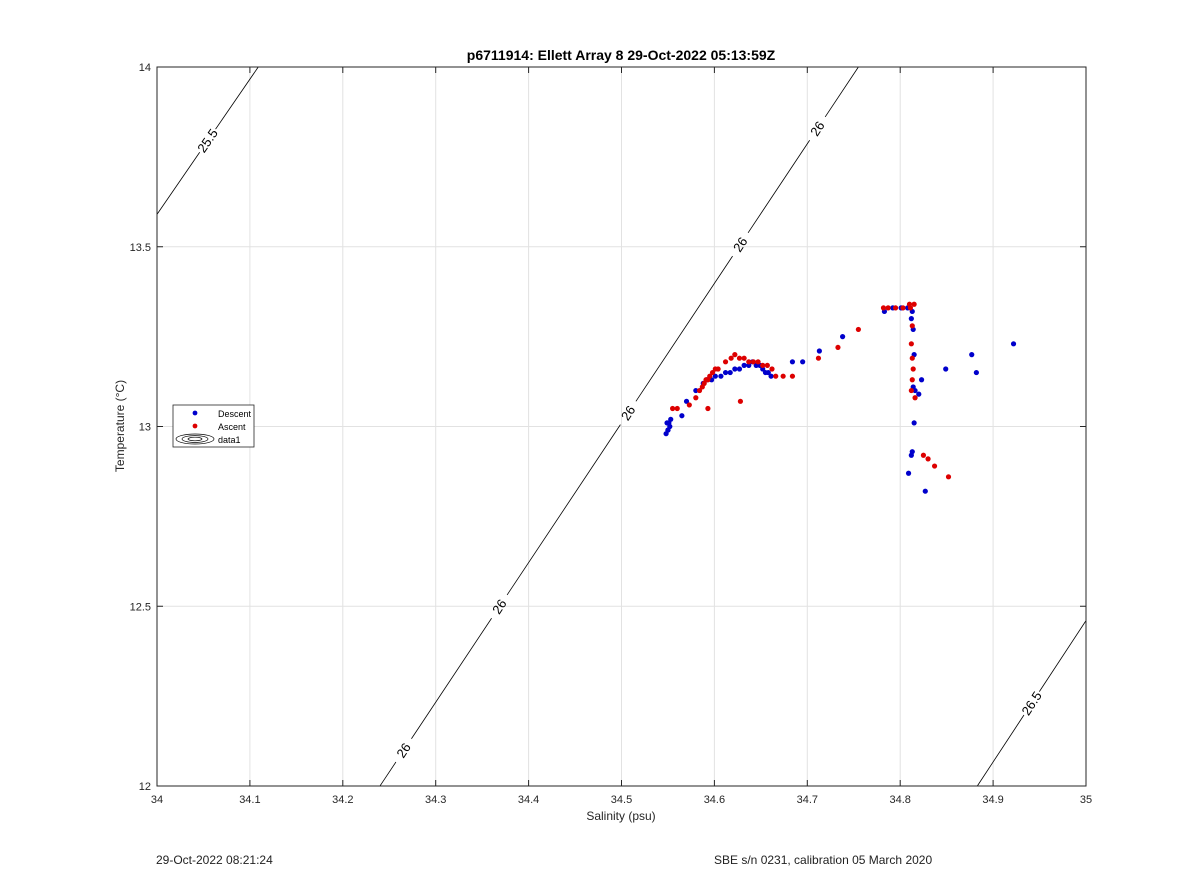 The height and width of the screenshot is (885, 1200). What do you see at coordinates (714, 800) in the screenshot?
I see `x-tick-label: 34.6` at bounding box center [714, 800].